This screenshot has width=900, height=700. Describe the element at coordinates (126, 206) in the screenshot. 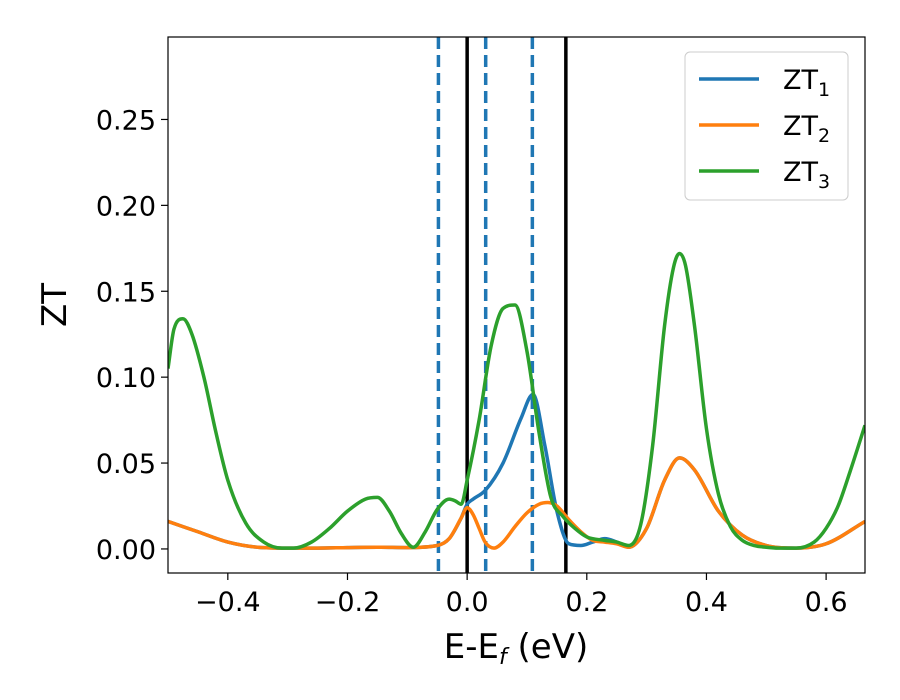

I see `y-tick-label: 0.20` at that location.